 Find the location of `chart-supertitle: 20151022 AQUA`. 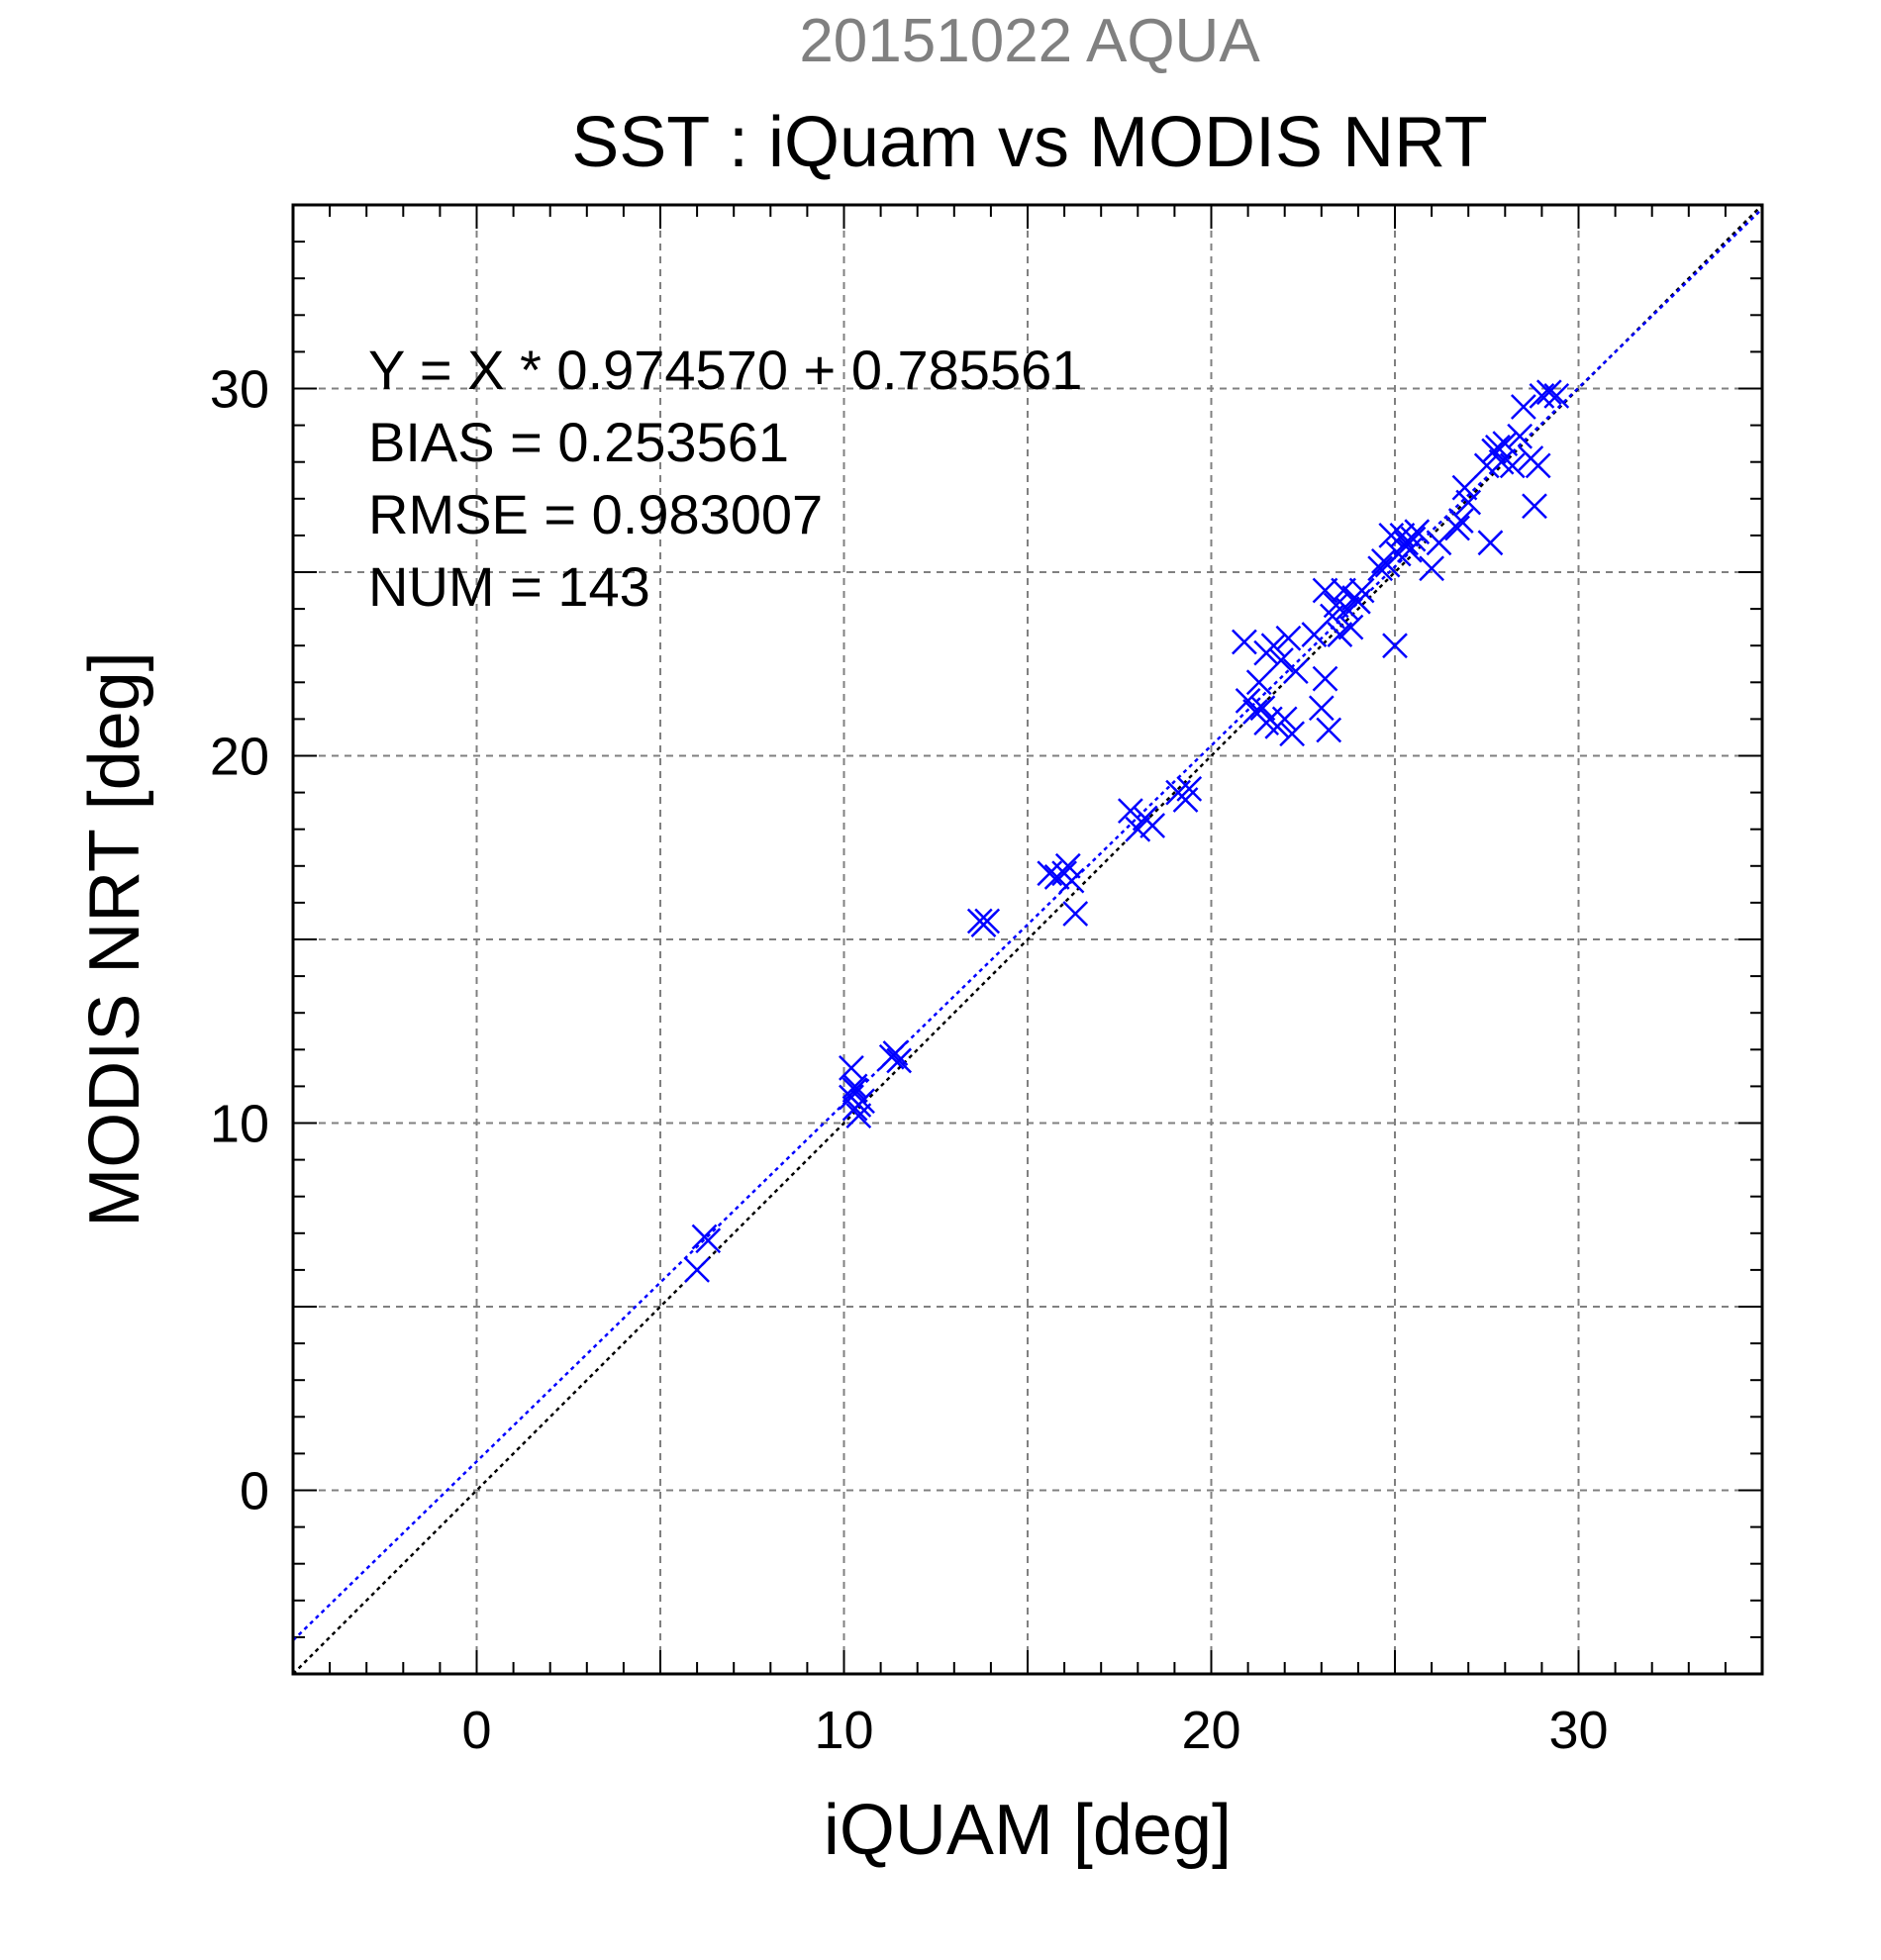

chart-supertitle: 20151022 AQUA is located at coordinates (1030, 41).